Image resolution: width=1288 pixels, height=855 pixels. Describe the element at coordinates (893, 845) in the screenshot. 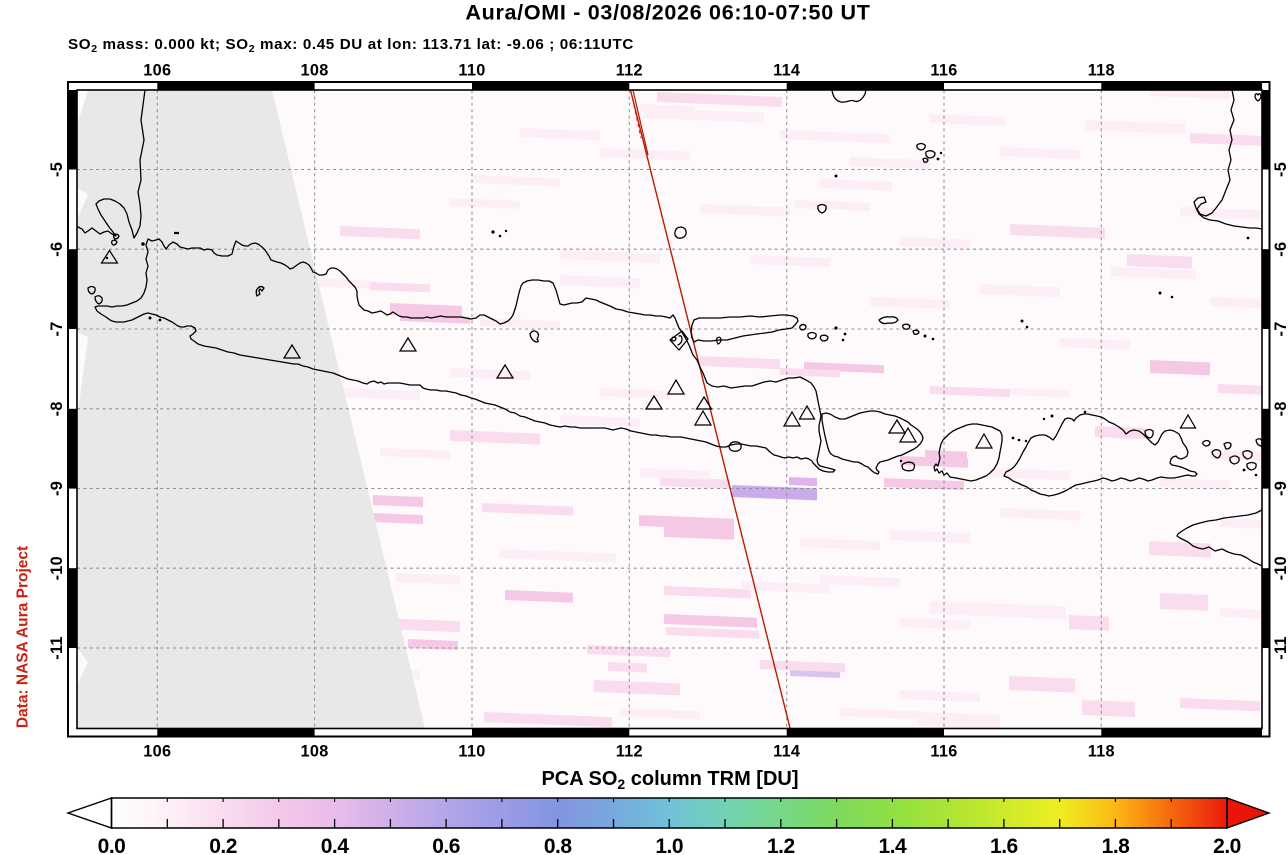

I see `svg-text: 1.4` at that location.